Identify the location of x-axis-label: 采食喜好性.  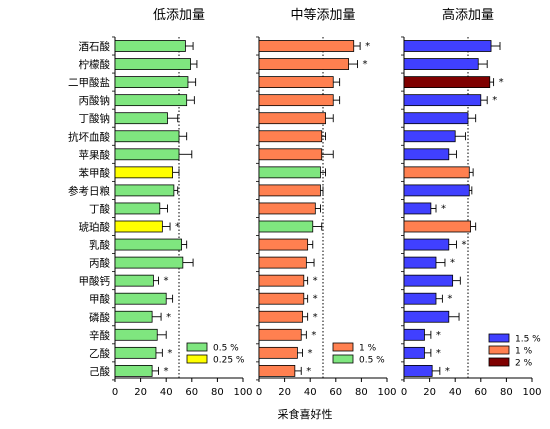
(305, 414).